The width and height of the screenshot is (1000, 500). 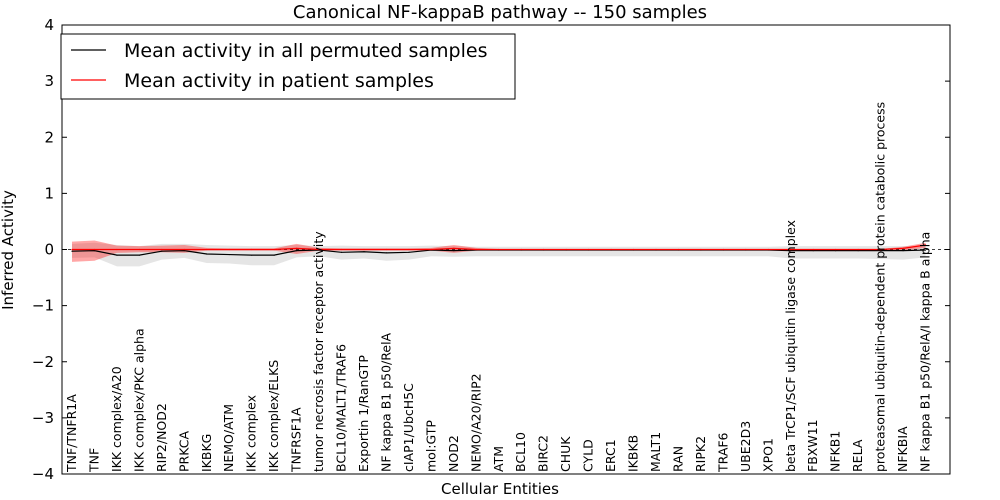 I want to click on x-tick-label: NOD2, so click(x=453, y=453).